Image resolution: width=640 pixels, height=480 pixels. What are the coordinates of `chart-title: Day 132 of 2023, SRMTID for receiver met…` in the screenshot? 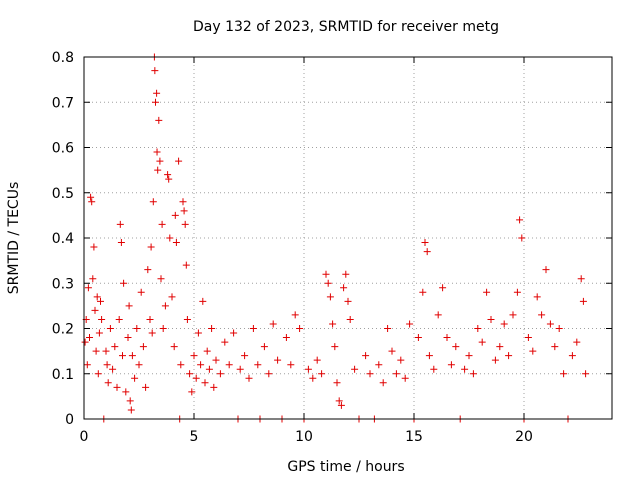 It's located at (346, 27).